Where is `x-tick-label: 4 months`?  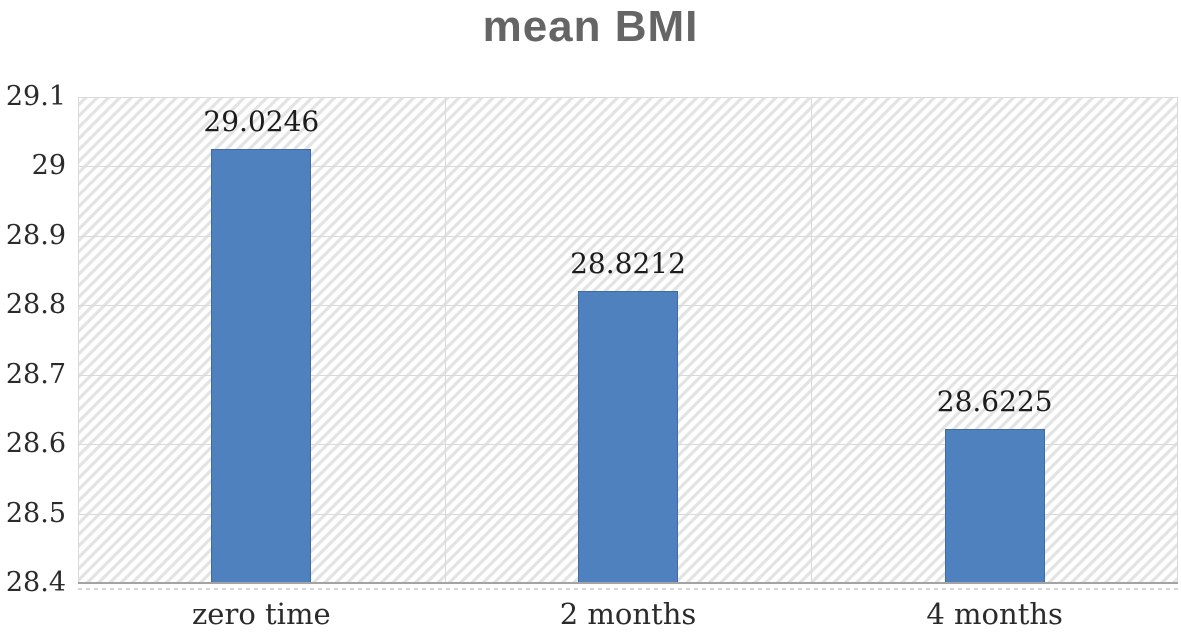 x-tick-label: 4 months is located at coordinates (994, 614).